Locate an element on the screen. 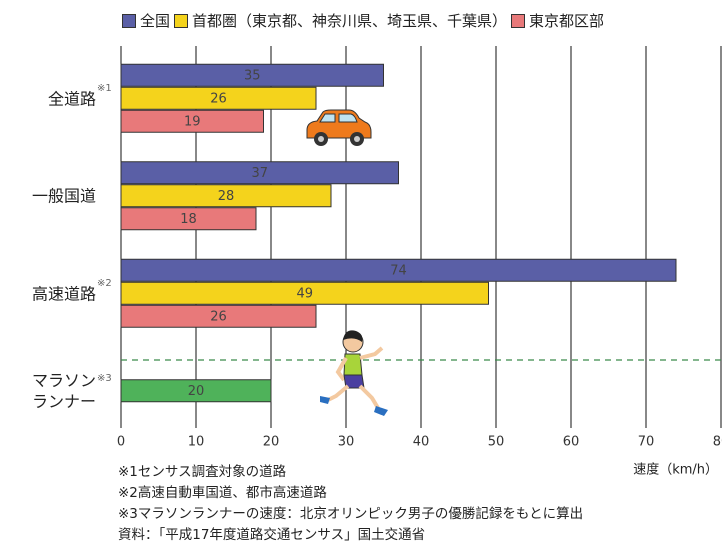 The image size is (722, 547). category-note: ※1 is located at coordinates (104, 88).